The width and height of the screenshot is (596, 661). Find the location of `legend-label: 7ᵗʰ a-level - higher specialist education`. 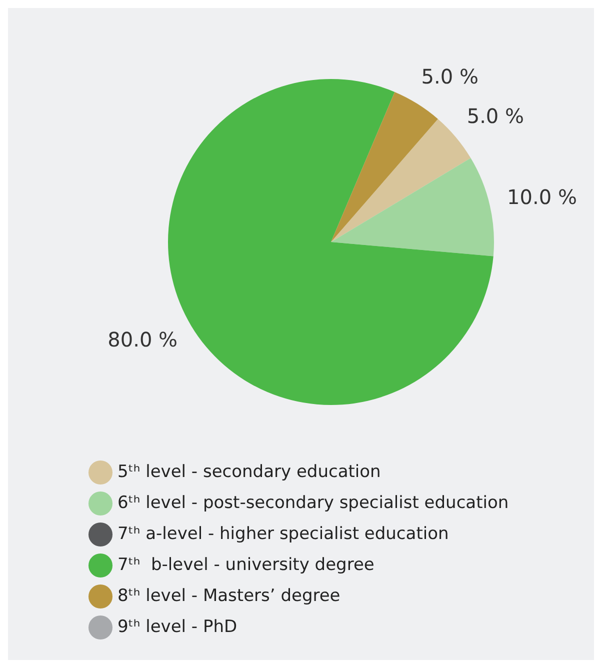

legend-label: 7ᵗʰ a-level - higher specialist education is located at coordinates (283, 534).